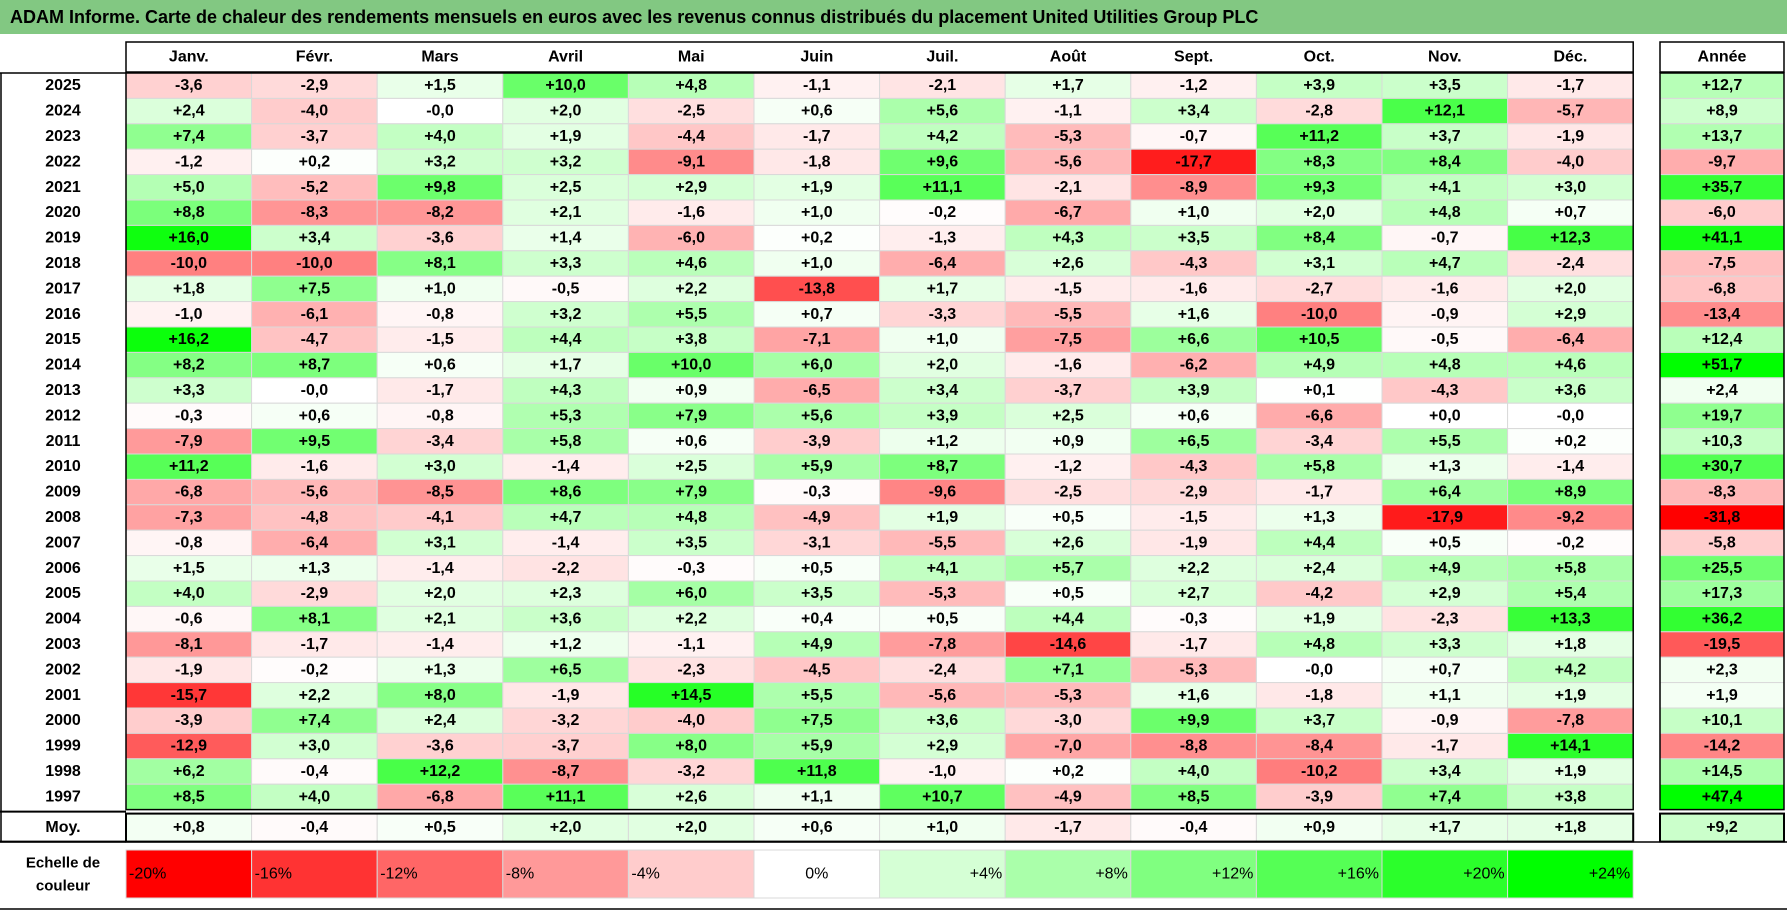  What do you see at coordinates (1194, 339) in the screenshot?
I see `cell-value: +6,6` at bounding box center [1194, 339].